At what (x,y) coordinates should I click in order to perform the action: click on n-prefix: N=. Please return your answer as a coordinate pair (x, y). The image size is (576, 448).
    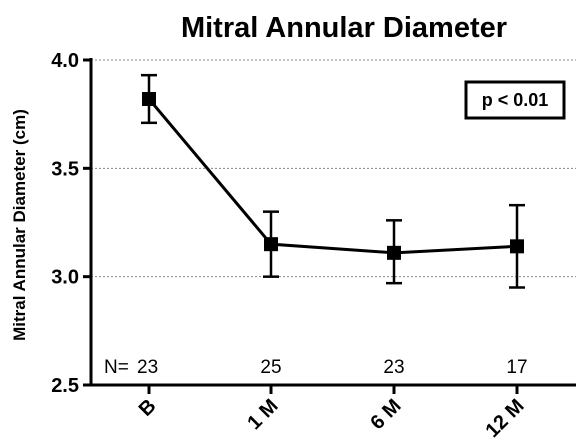
    Looking at the image, I should click on (116, 367).